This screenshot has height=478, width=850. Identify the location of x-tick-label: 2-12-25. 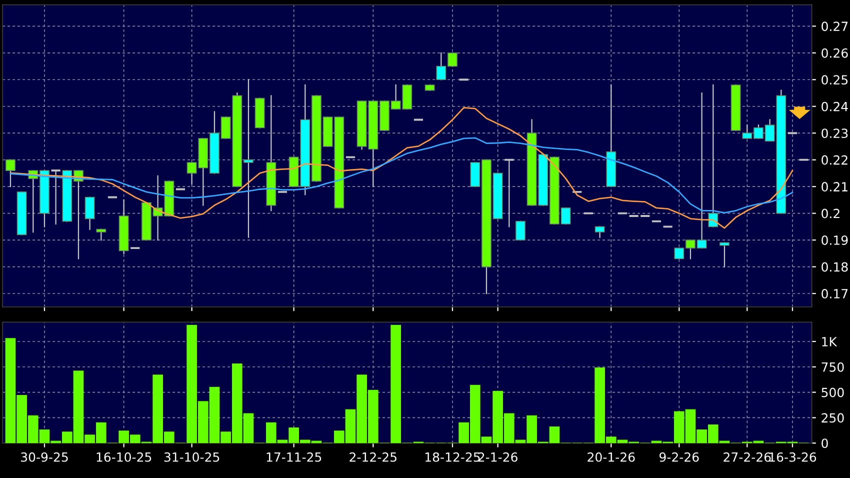
(373, 457).